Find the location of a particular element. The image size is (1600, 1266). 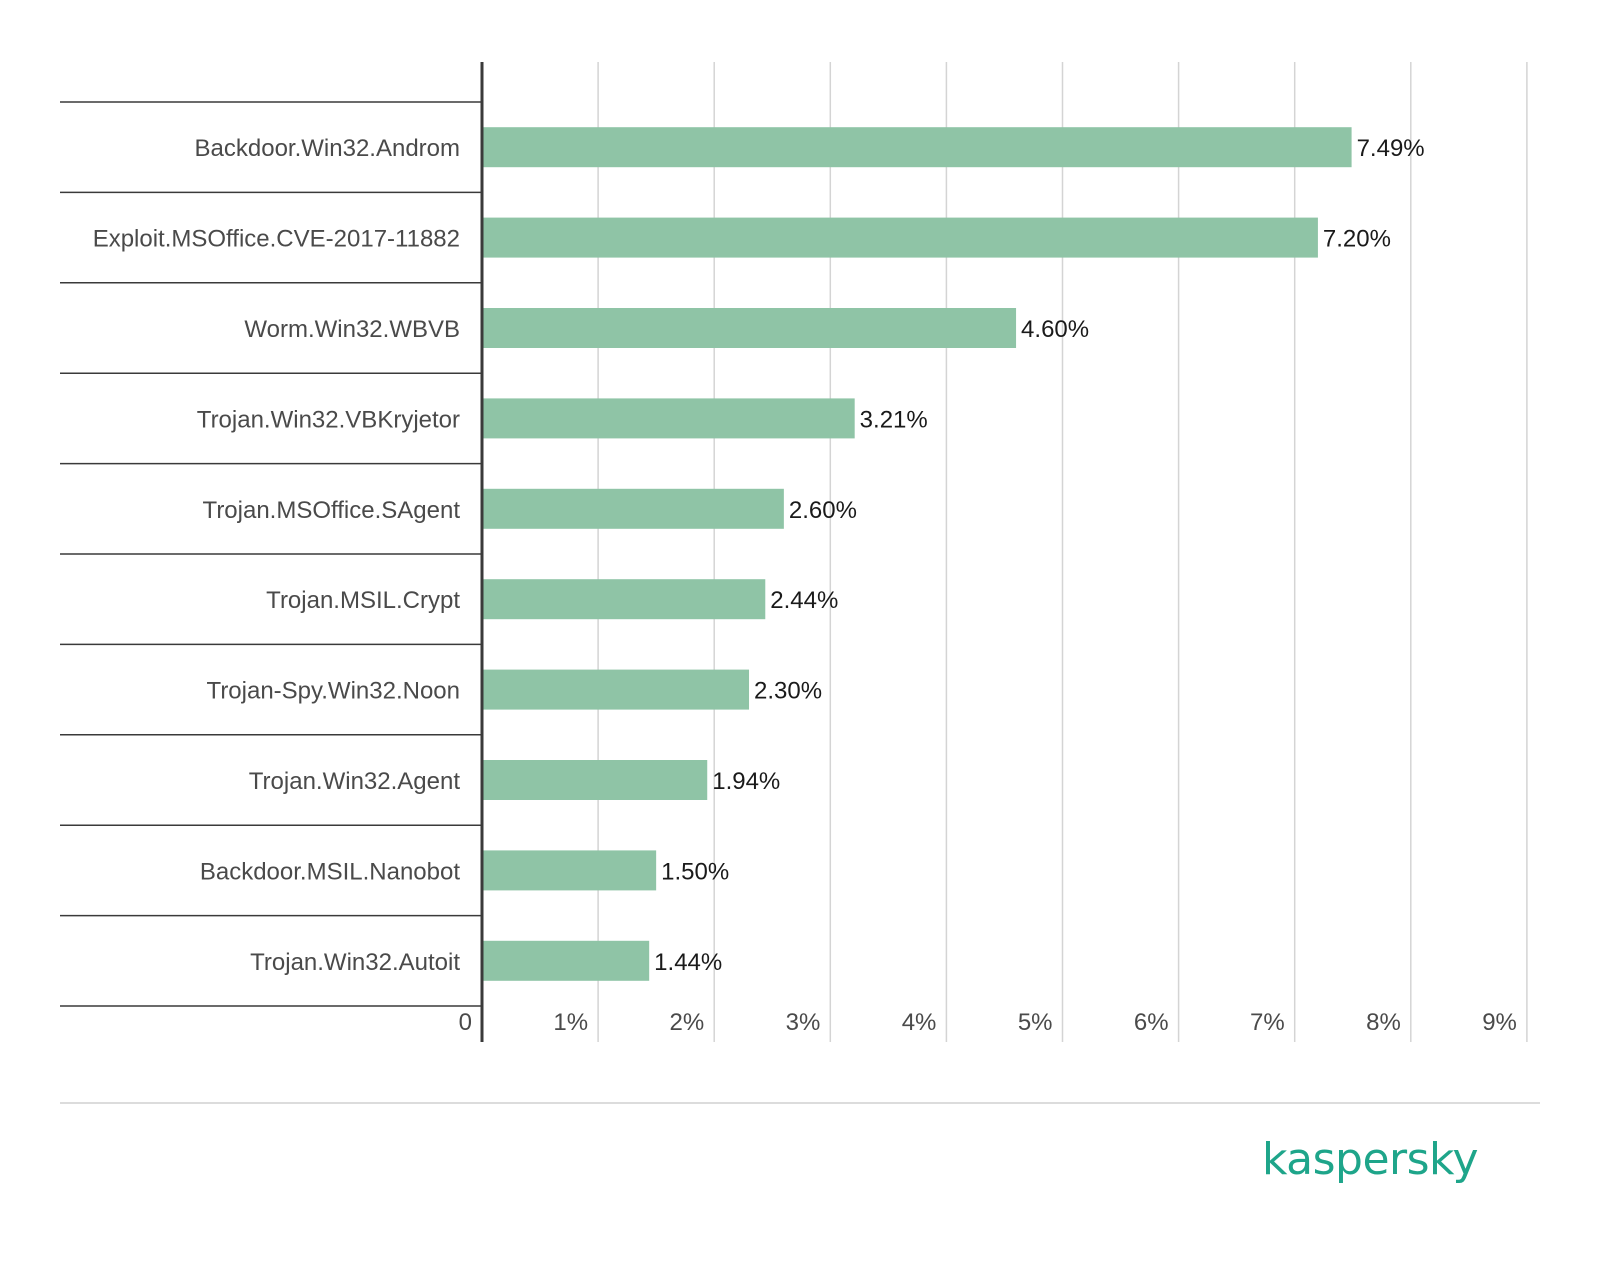

category-label: Trojan.Win32.Autoit is located at coordinates (355, 962).